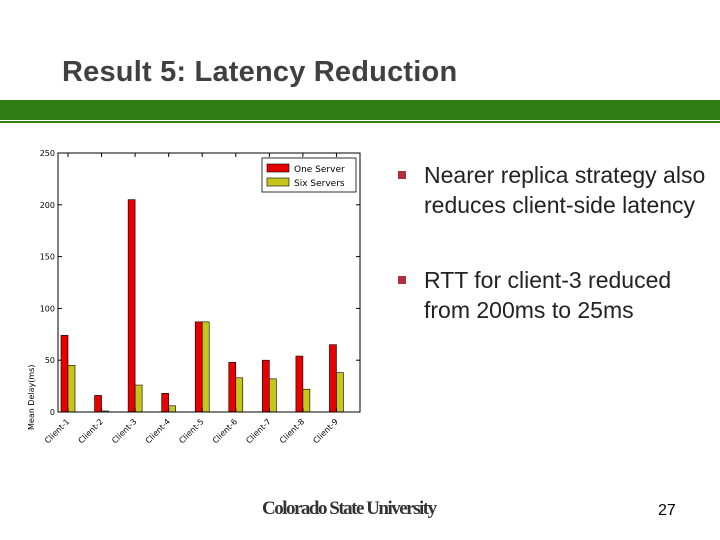 This screenshot has width=720, height=540. What do you see at coordinates (31, 397) in the screenshot?
I see `y-axis-label: Mean Delay(ms)` at bounding box center [31, 397].